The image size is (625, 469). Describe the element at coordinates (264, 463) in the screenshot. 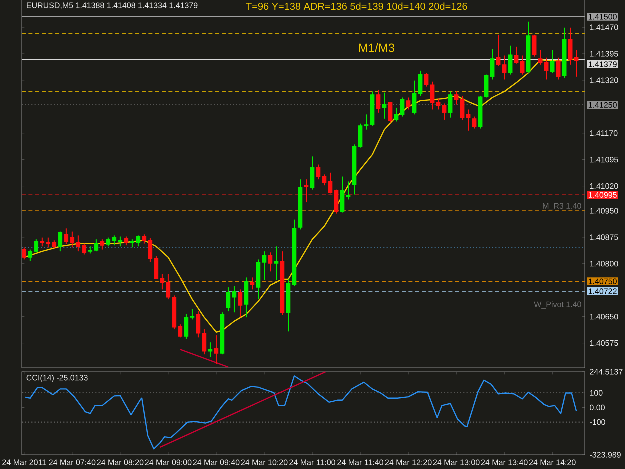

I see `x-tick-label: 24 Mar 10:20` at that location.